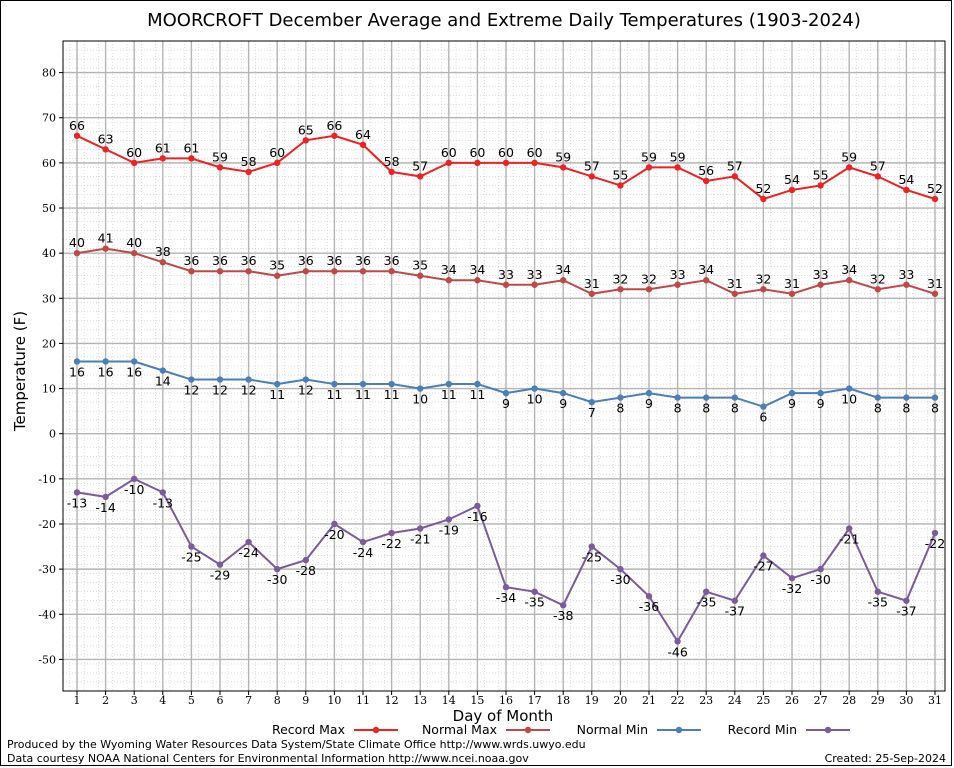  I want to click on data-label: -14, so click(105, 507).